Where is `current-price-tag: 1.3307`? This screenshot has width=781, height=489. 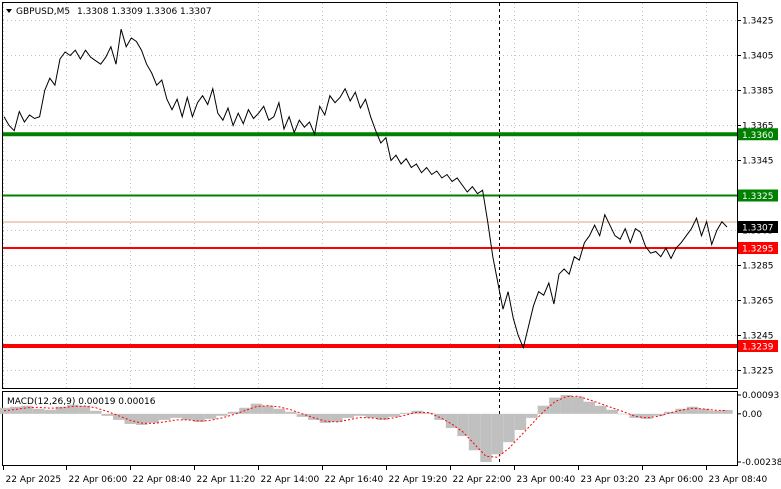
current-price-tag: 1.3307 is located at coordinates (758, 229).